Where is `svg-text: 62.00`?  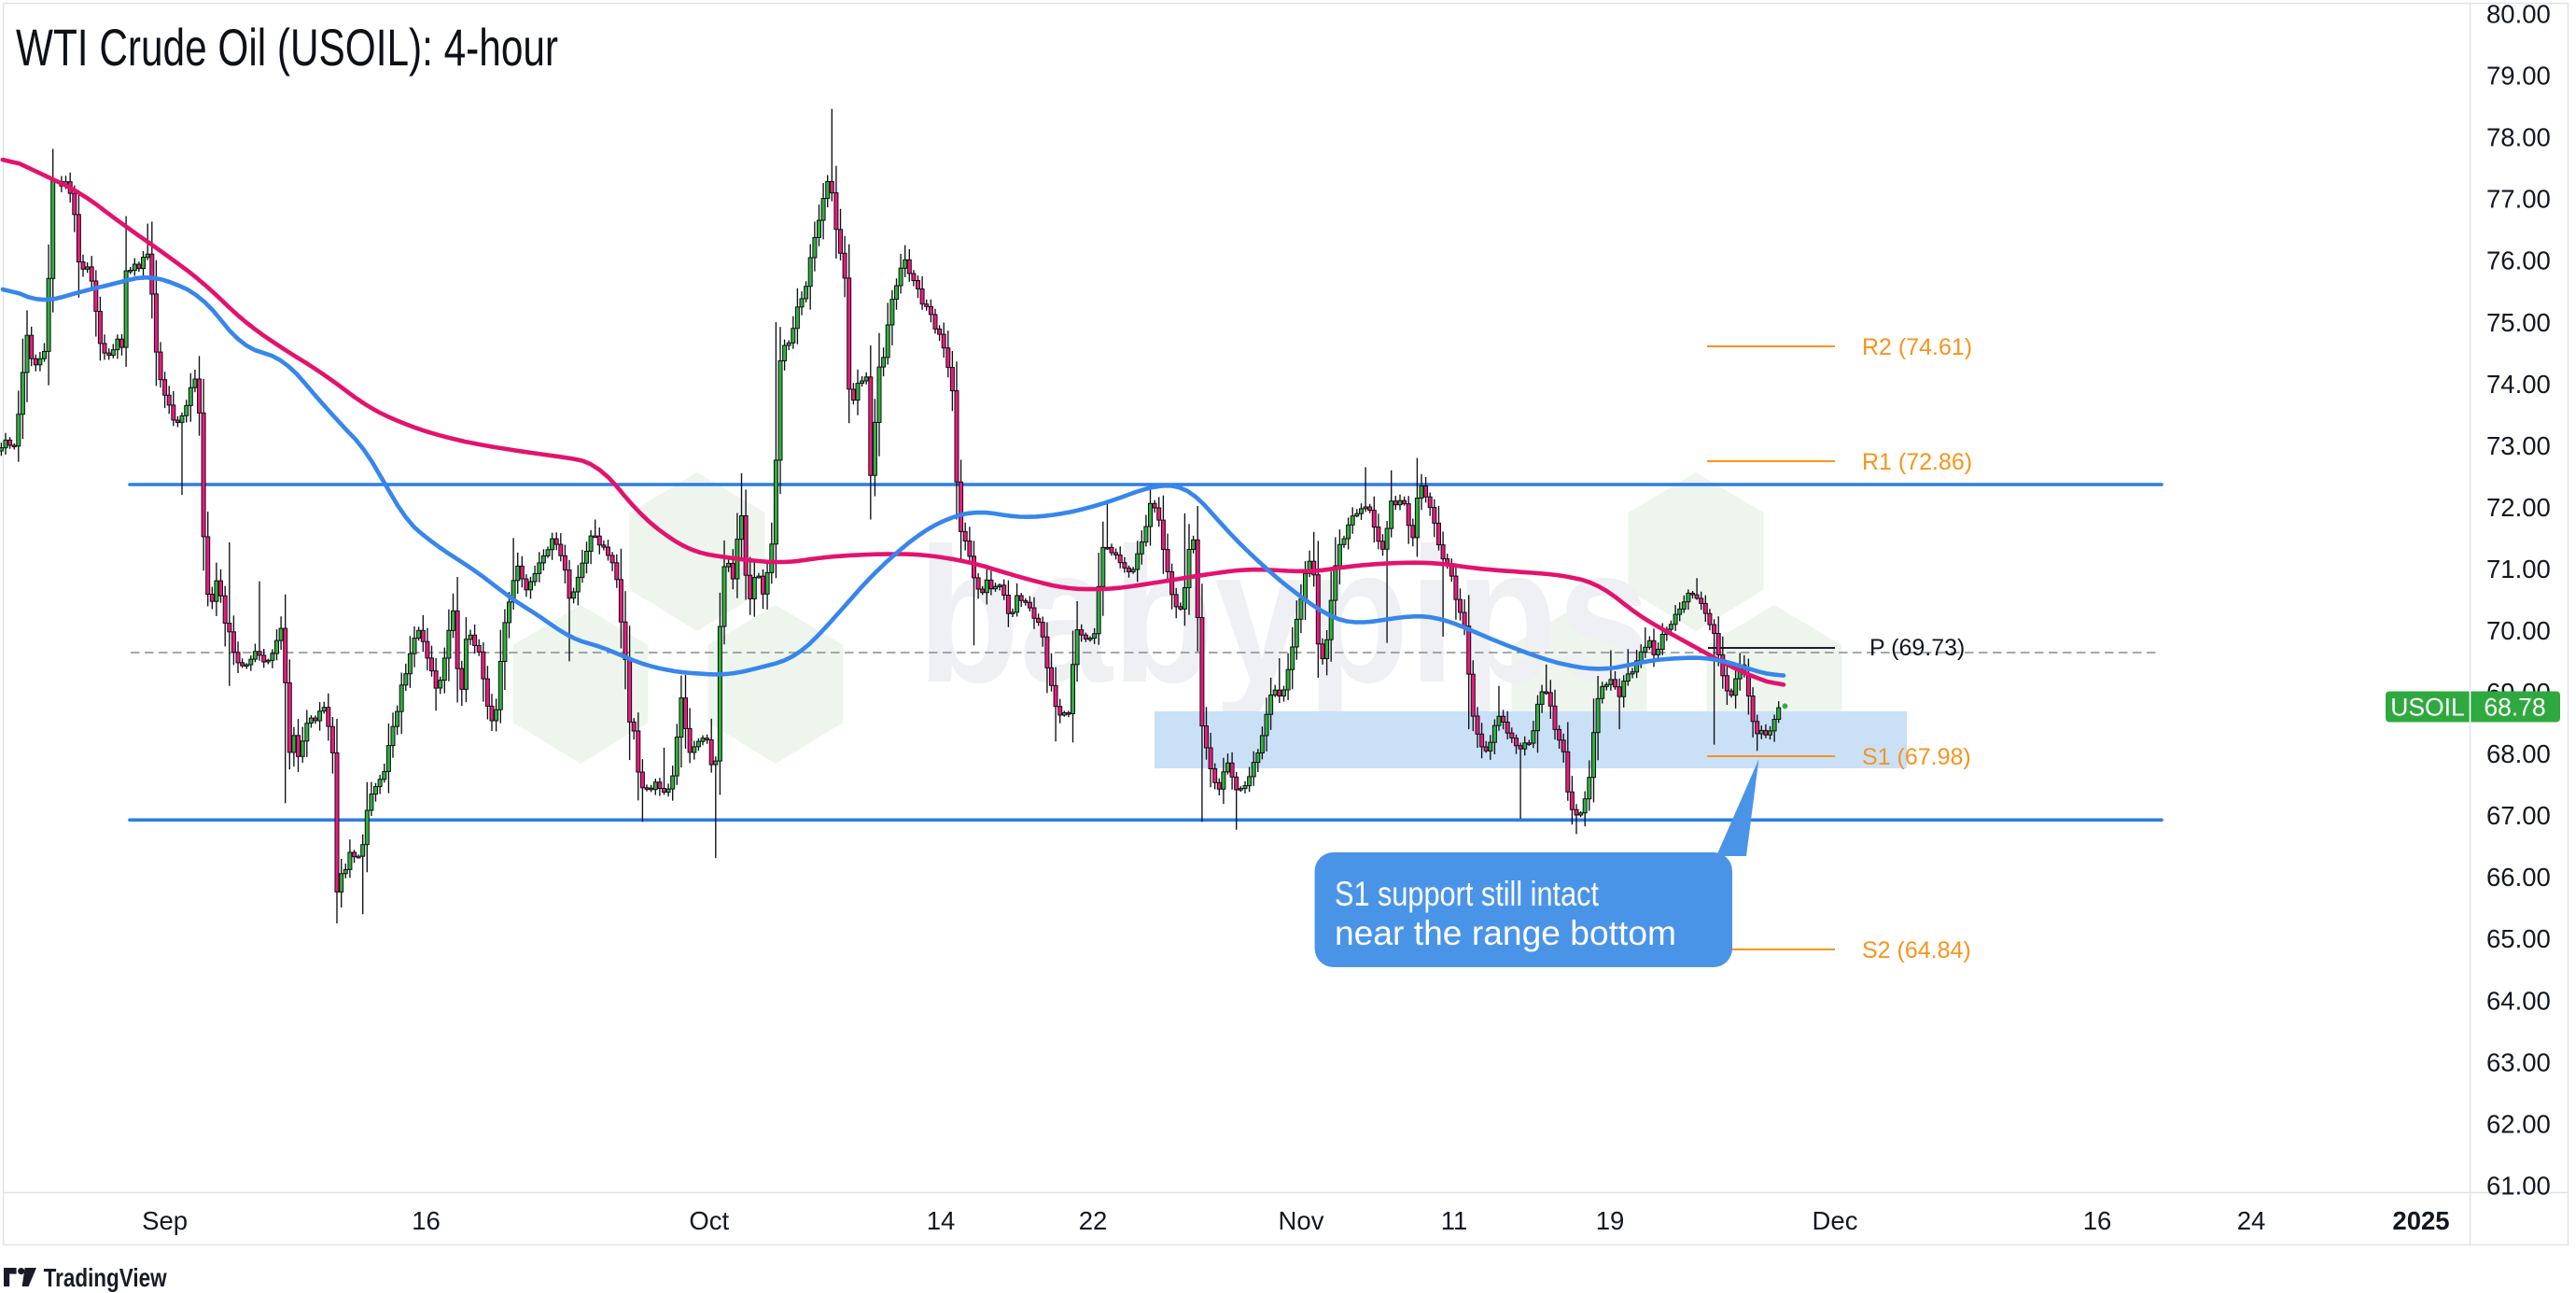
svg-text: 62.00 is located at coordinates (2518, 1123).